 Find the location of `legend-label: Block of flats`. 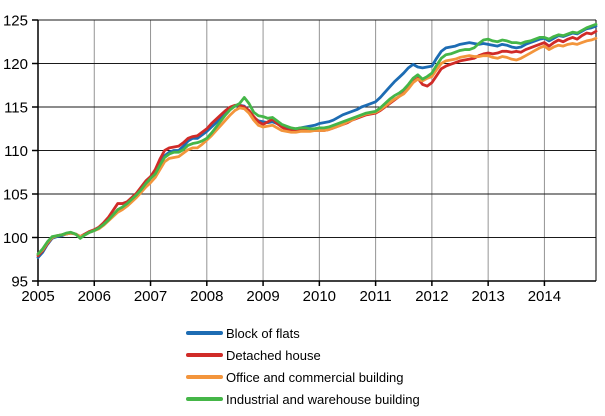

legend-label: Block of flats is located at coordinates (263, 333).